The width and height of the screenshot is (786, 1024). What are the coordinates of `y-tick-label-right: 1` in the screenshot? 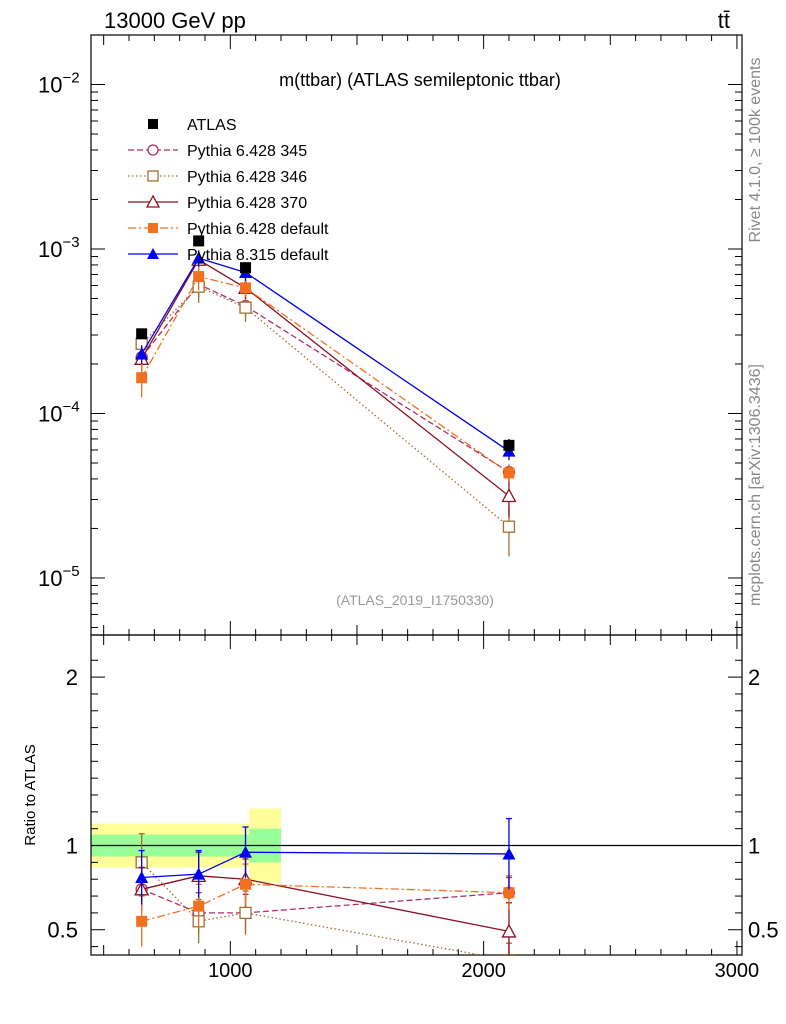 It's located at (754, 846).